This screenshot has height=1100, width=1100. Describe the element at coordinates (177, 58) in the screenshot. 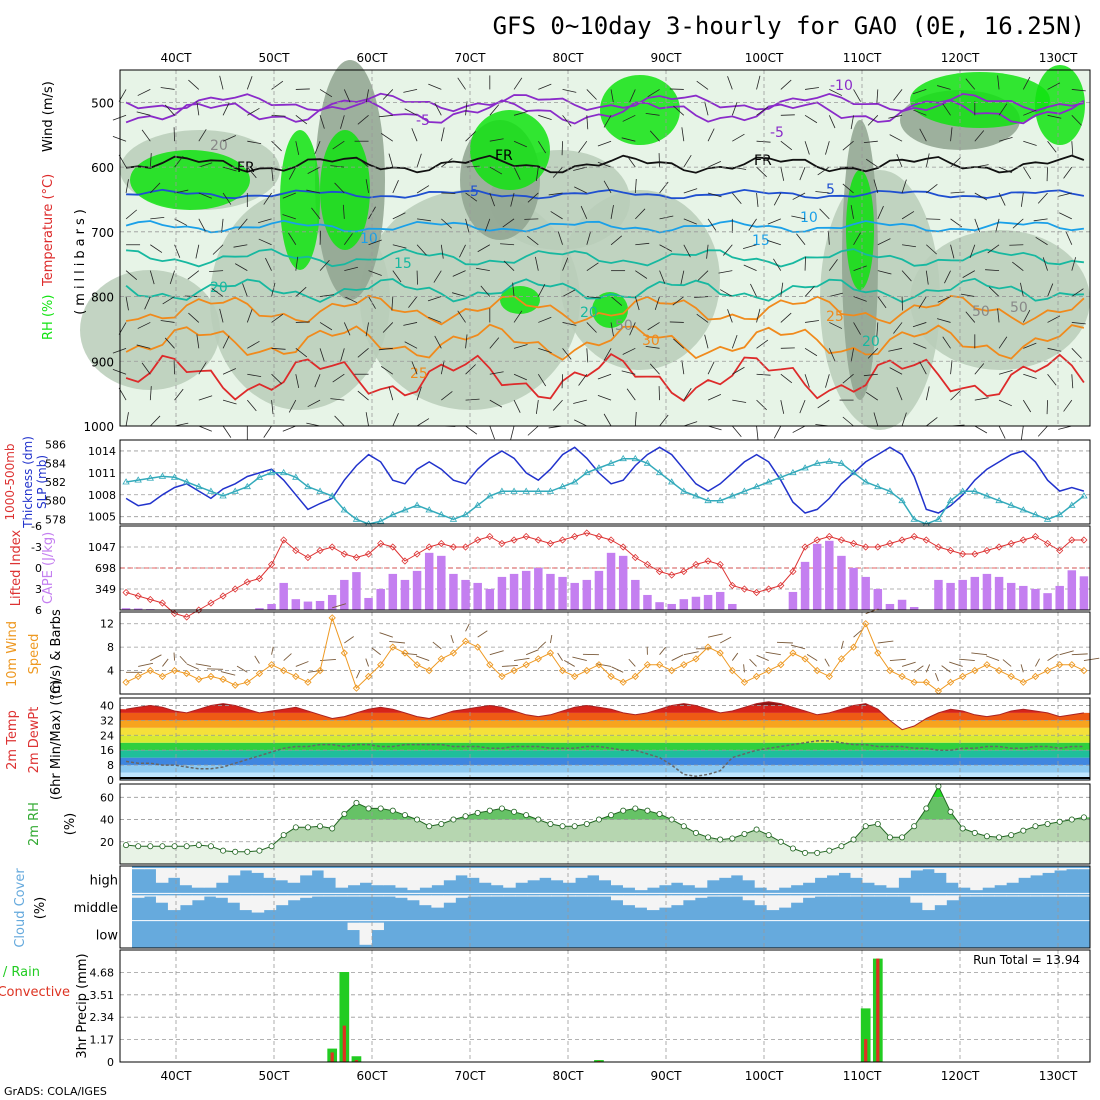

I see `time-label-top: 40CT` at that location.